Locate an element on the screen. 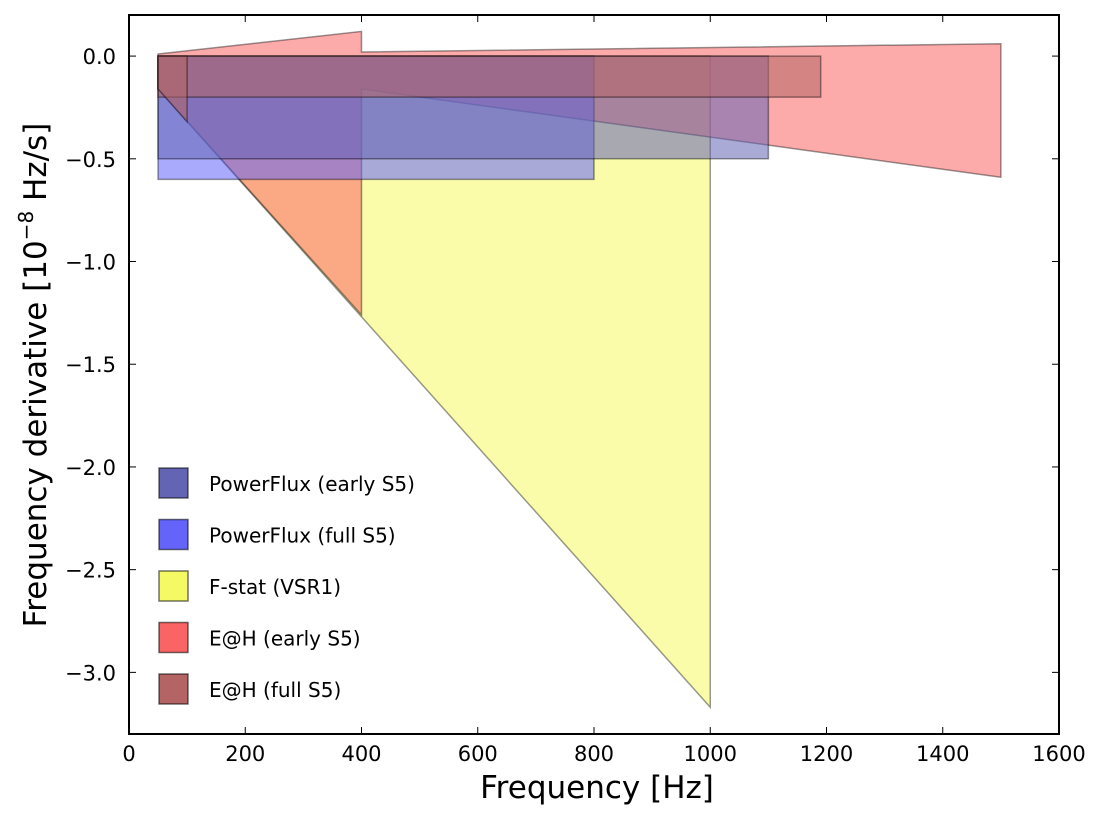 The image size is (1104, 819). x-tick-label: 1400 is located at coordinates (942, 754).